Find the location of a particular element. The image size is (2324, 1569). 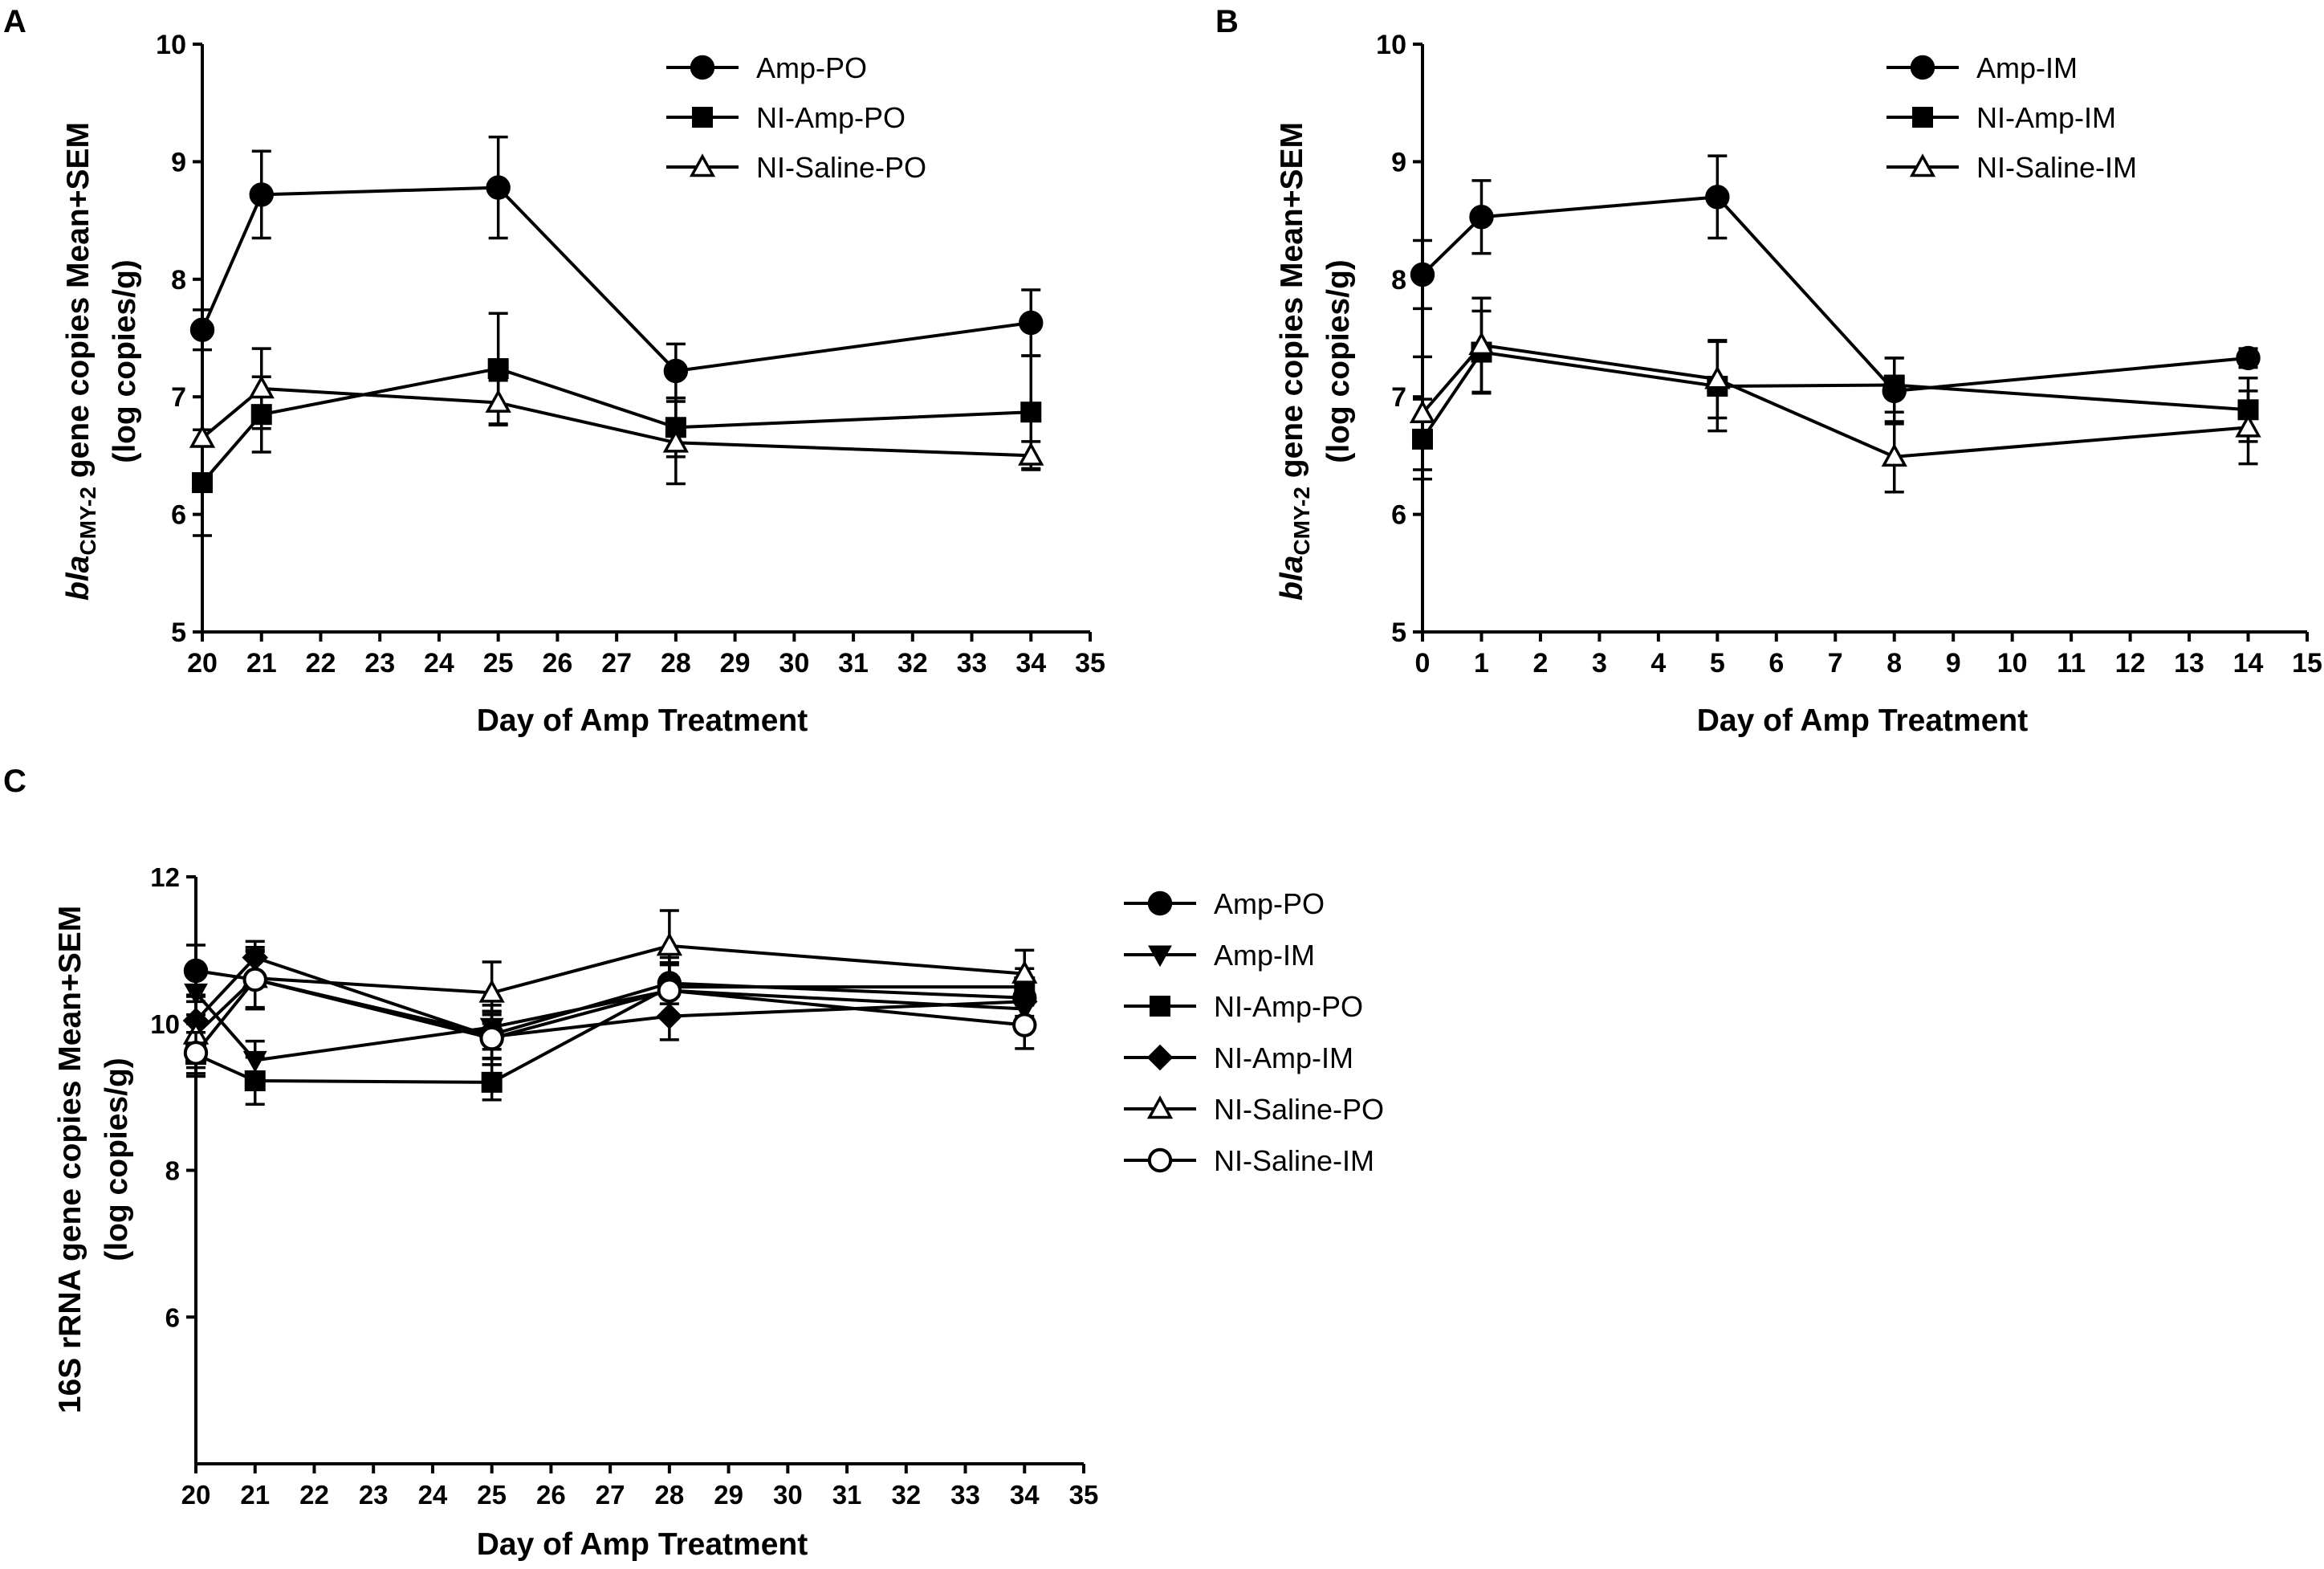

panel-b-y-tick-label: 7 is located at coordinates (1398, 397).